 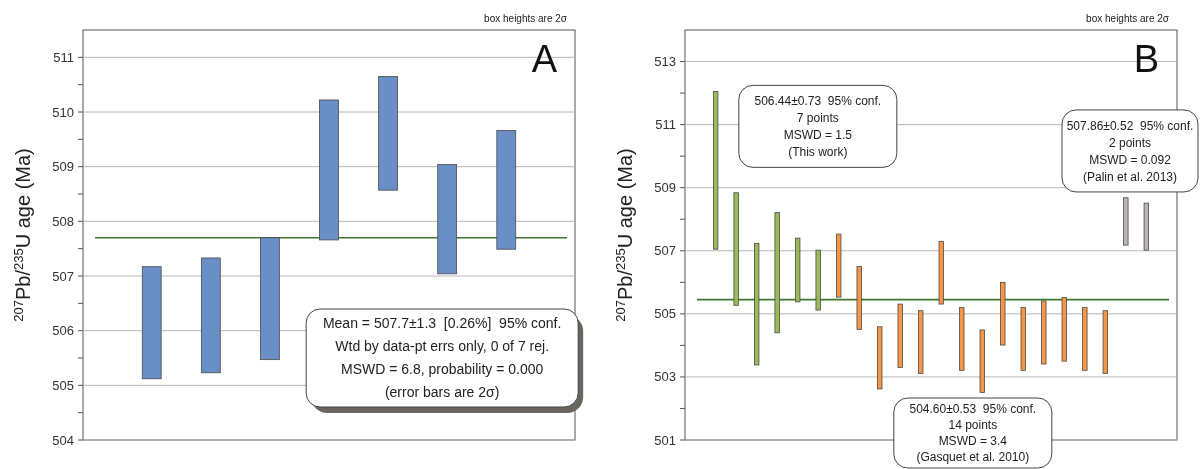 What do you see at coordinates (63, 440) in the screenshot?
I see `y-tick-label: 504` at bounding box center [63, 440].